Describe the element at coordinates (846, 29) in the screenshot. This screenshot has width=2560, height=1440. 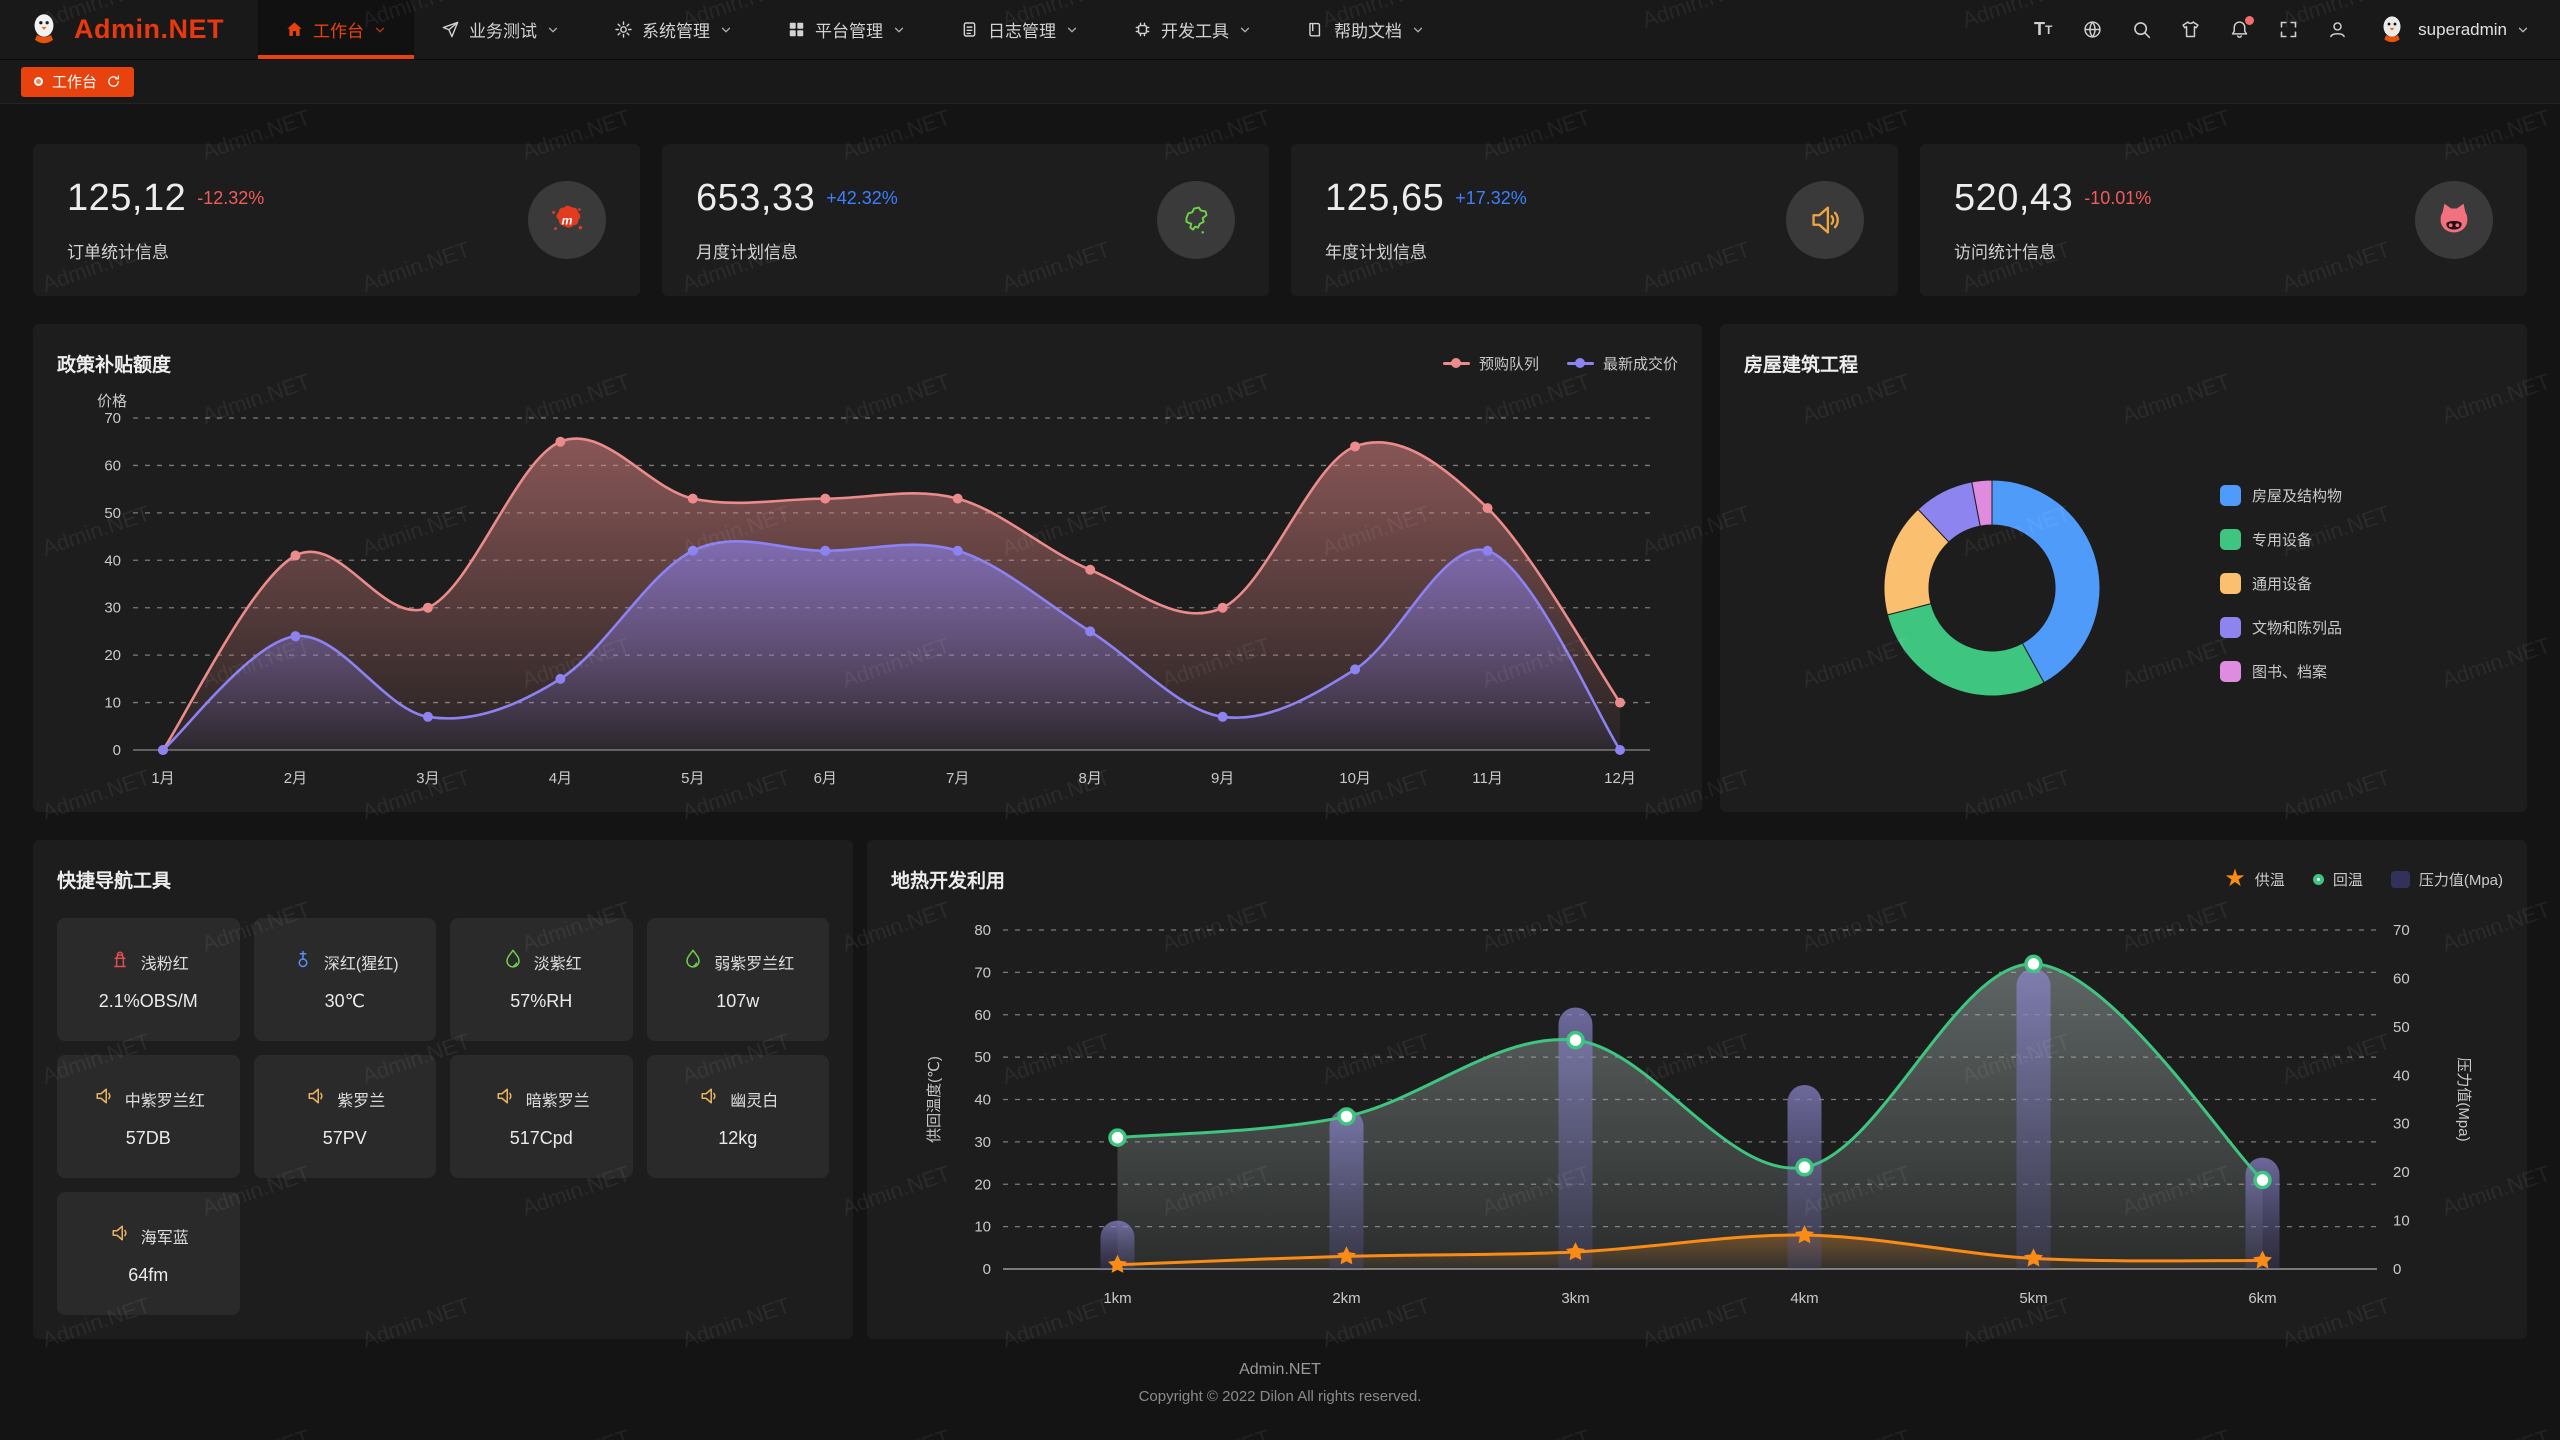
I see `menu-item-platform-mgmt: 平台管理` at that location.